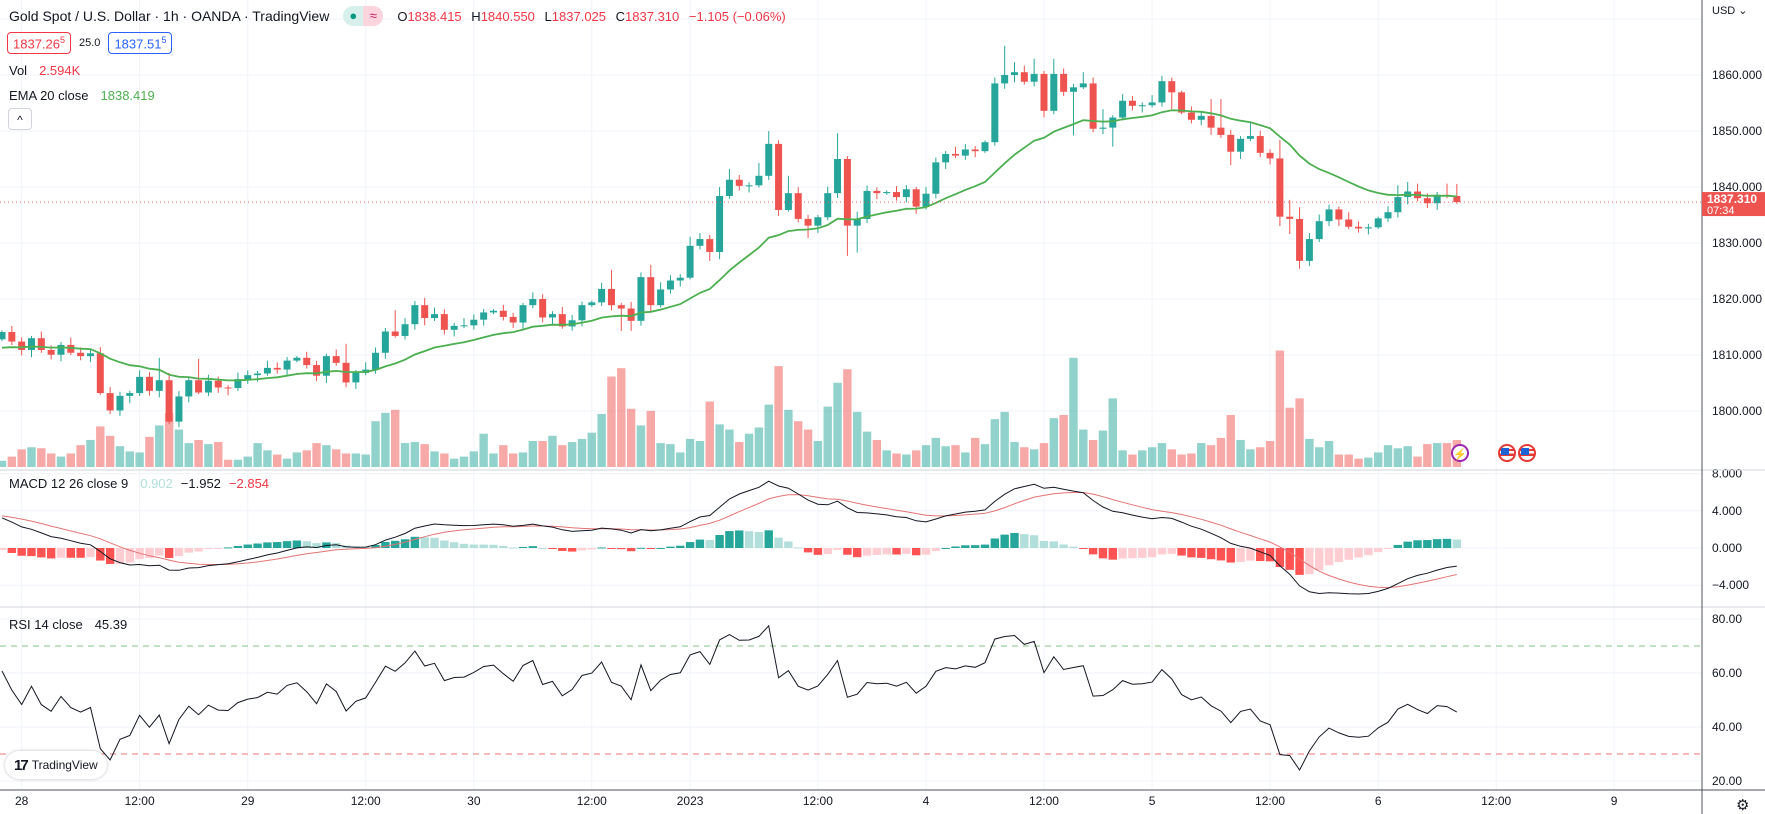  Describe the element at coordinates (36, 44) in the screenshot. I see `sell-price: 1837.26` at that location.